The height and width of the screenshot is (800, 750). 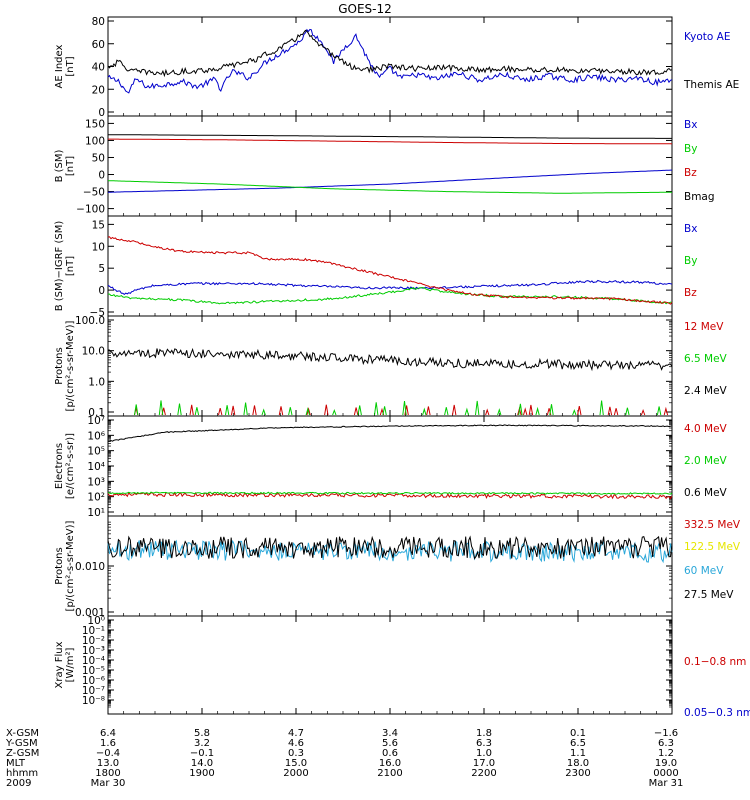 I want to click on panel-ae-index: 80 60 40 20 0 AE Index[nT] Kyoto AE Themis AE, so click(x=396, y=67).